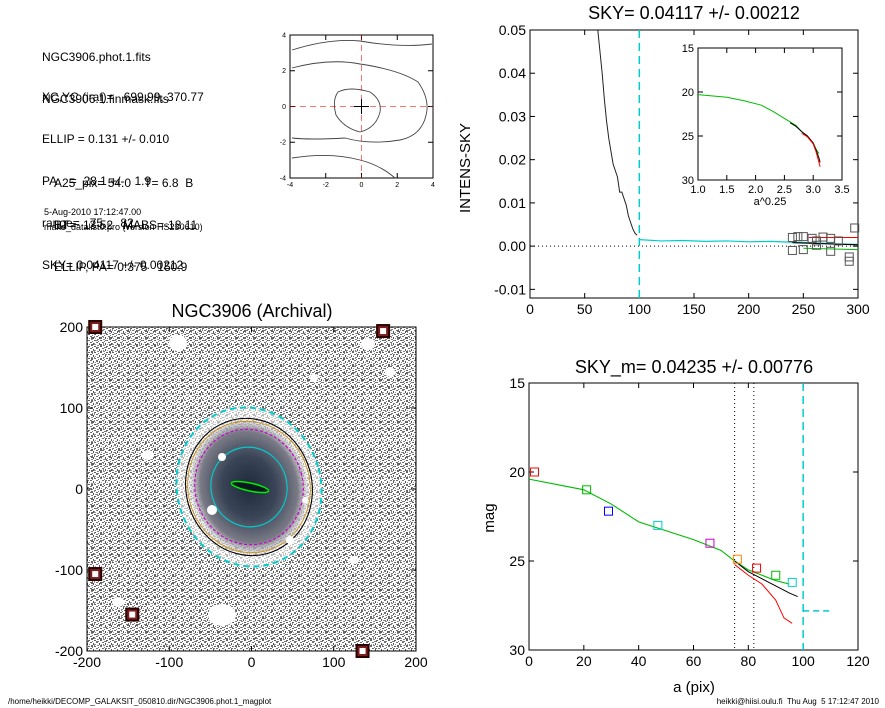 This screenshot has height=708, width=885. What do you see at coordinates (362, 109) in the screenshot?
I see `contour-lines` at bounding box center [362, 109].